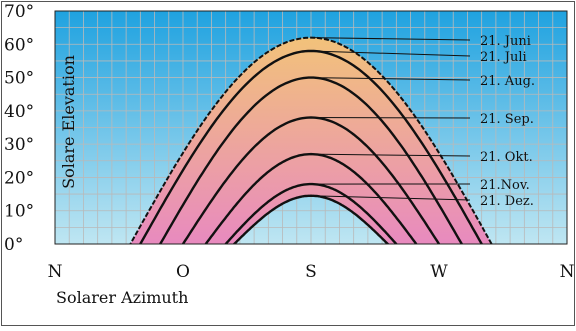 This screenshot has height=331, width=576. Describe the element at coordinates (507, 201) in the screenshot. I see `series-label: 21. Dez.` at that location.